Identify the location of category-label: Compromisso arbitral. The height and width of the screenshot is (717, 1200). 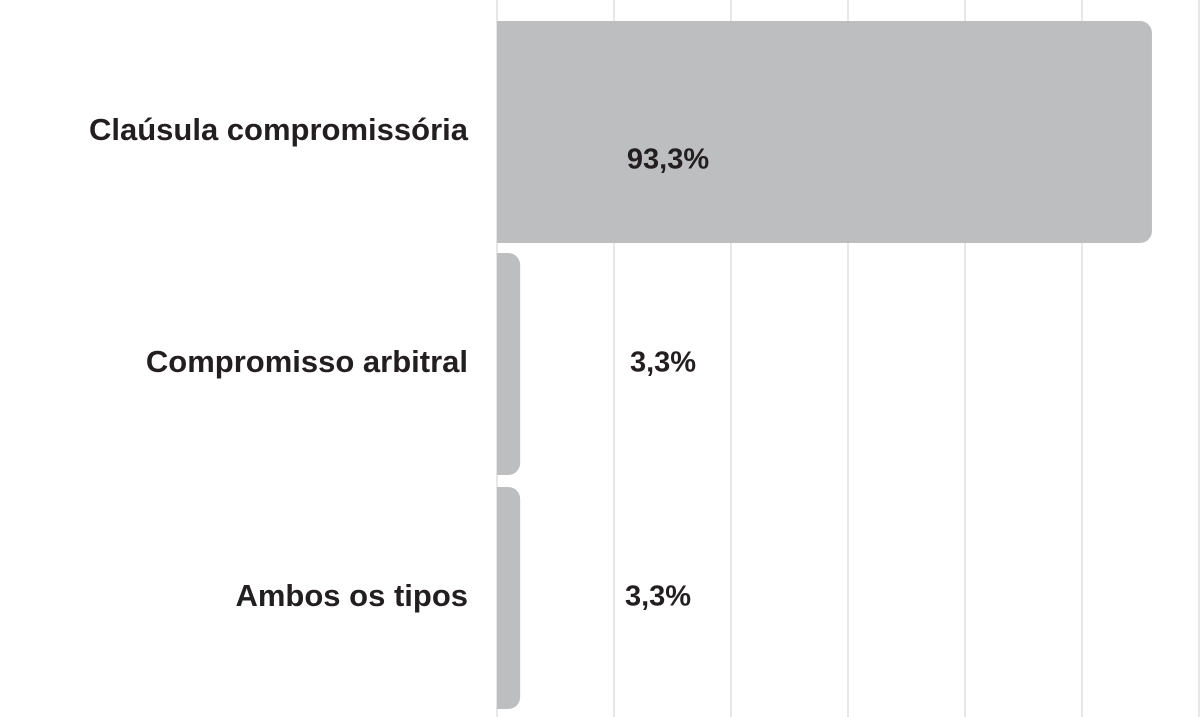
(307, 361).